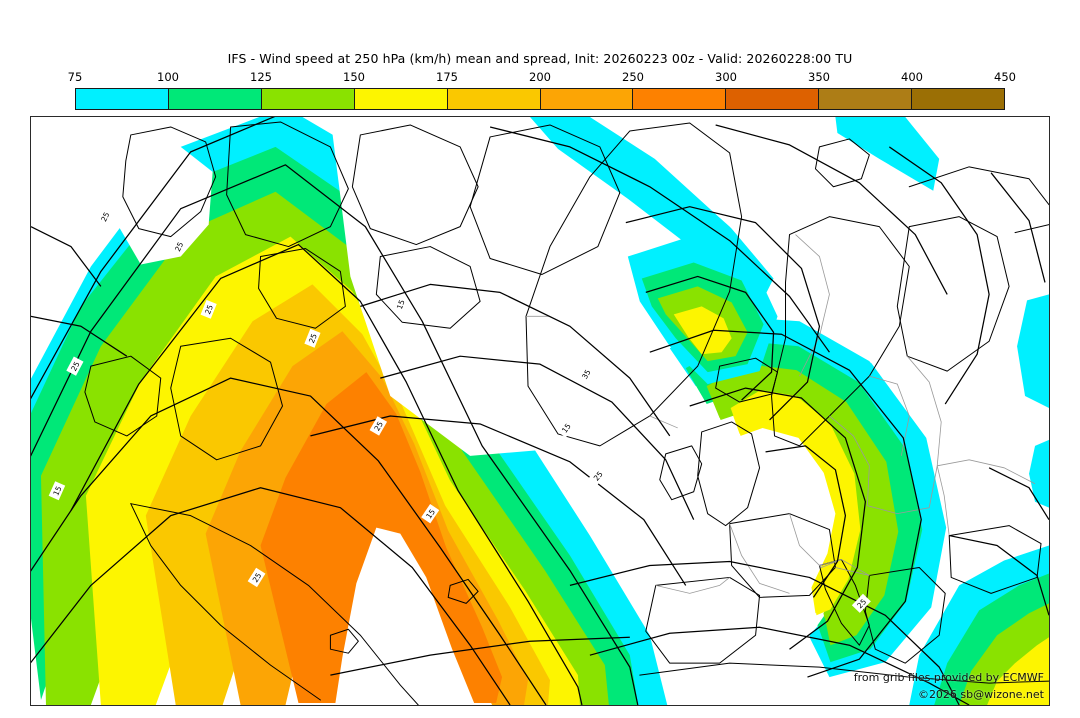 Image resolution: width=1080 pixels, height=718 pixels. I want to click on colorbar-tick-label: 125, so click(261, 77).